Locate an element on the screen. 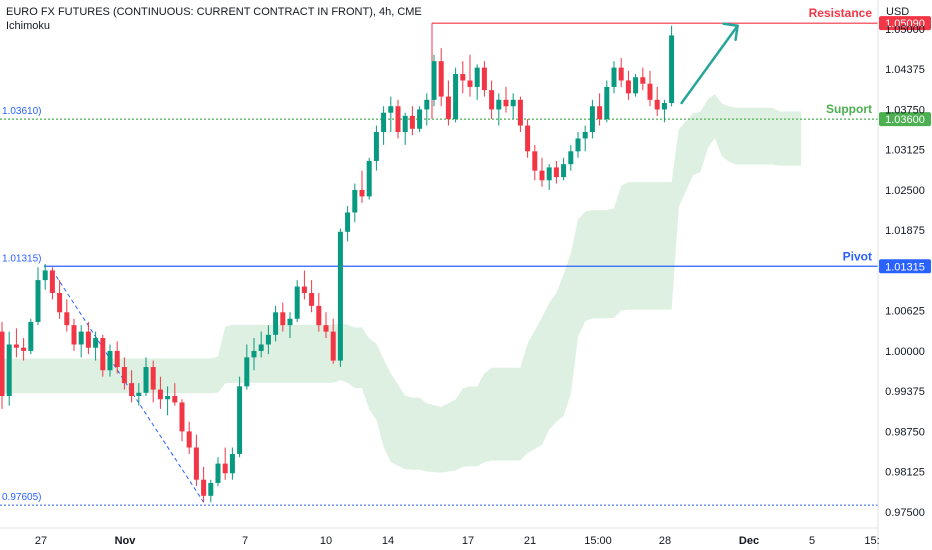  x-tick-label: 21 is located at coordinates (530, 541).